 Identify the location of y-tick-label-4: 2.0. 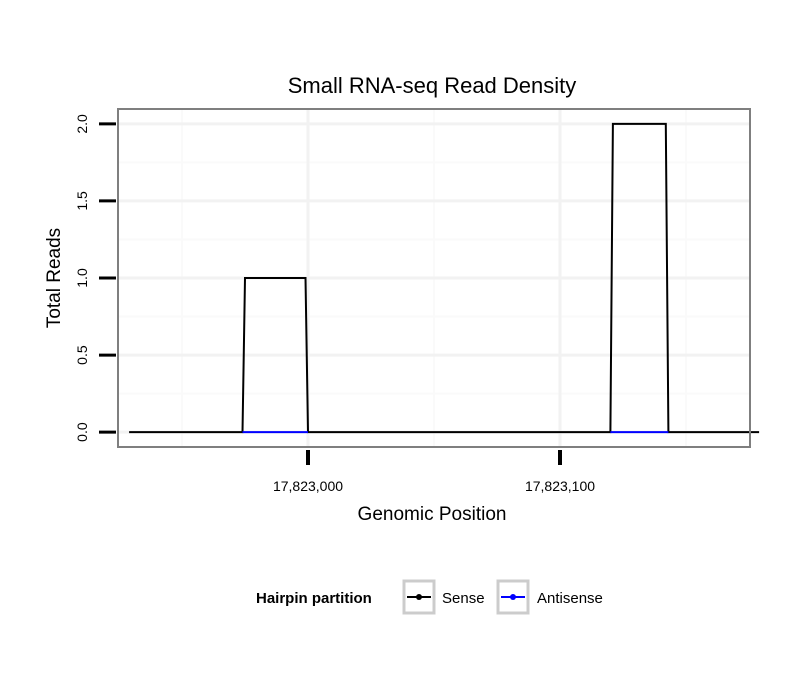
(82, 124).